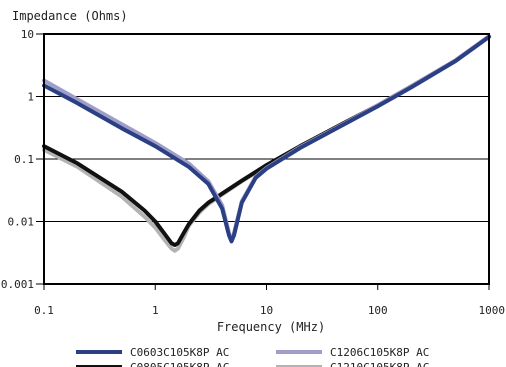  What do you see at coordinates (44, 310) in the screenshot?
I see `x-tick-label: 0.1` at bounding box center [44, 310].